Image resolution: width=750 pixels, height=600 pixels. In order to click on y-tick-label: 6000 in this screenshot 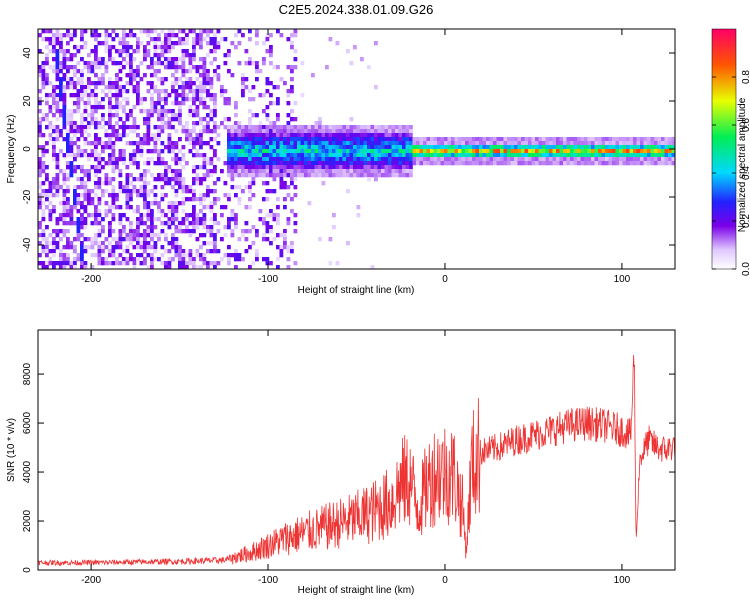, I will do `click(27, 423)`.